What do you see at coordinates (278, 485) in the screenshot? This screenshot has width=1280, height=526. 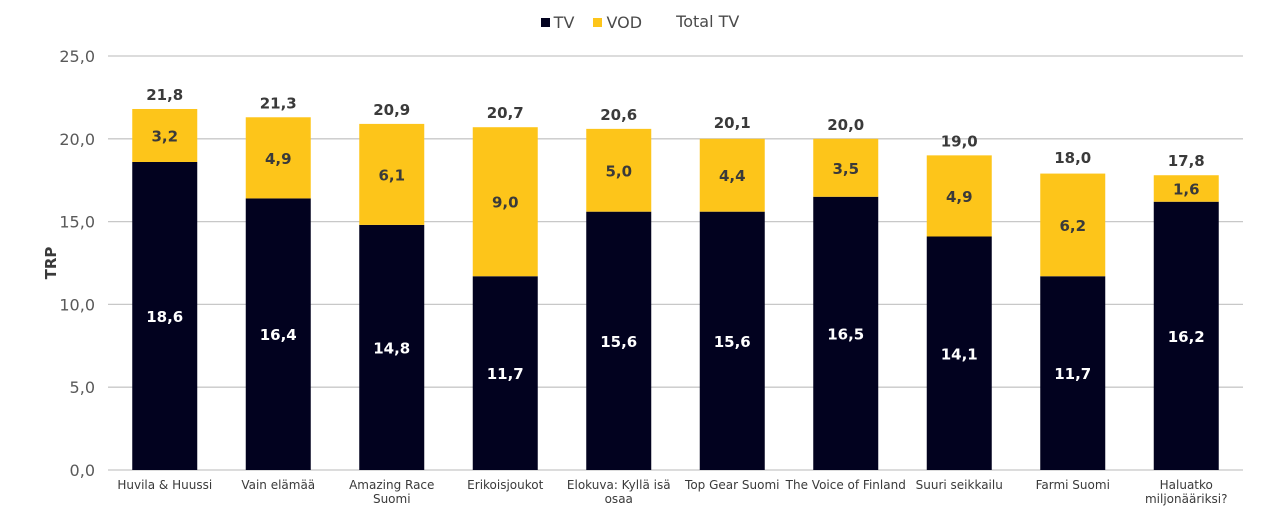 I see `x-tick-label: Vain elämää` at bounding box center [278, 485].